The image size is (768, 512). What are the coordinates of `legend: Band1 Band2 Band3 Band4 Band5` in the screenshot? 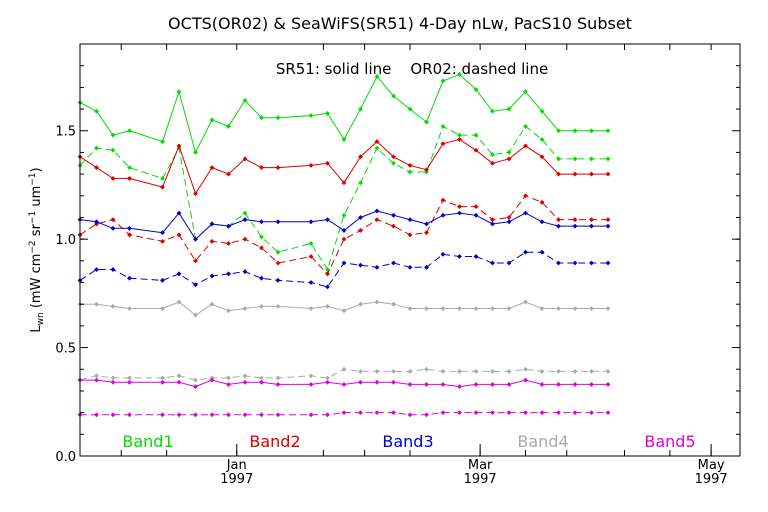 It's located at (408, 441).